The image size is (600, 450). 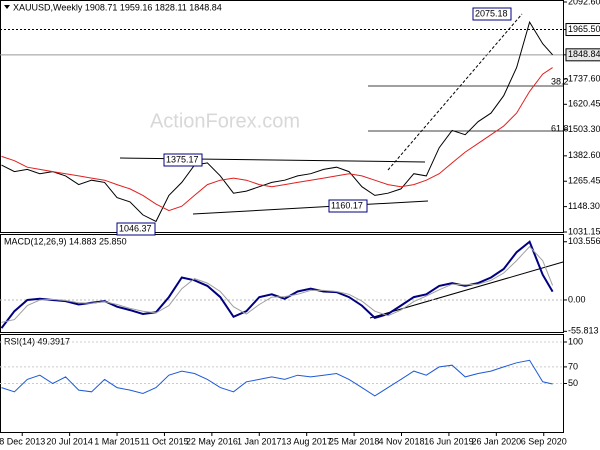 What do you see at coordinates (584, 206) in the screenshot?
I see `y-tick-label: 1148.30` at bounding box center [584, 206].